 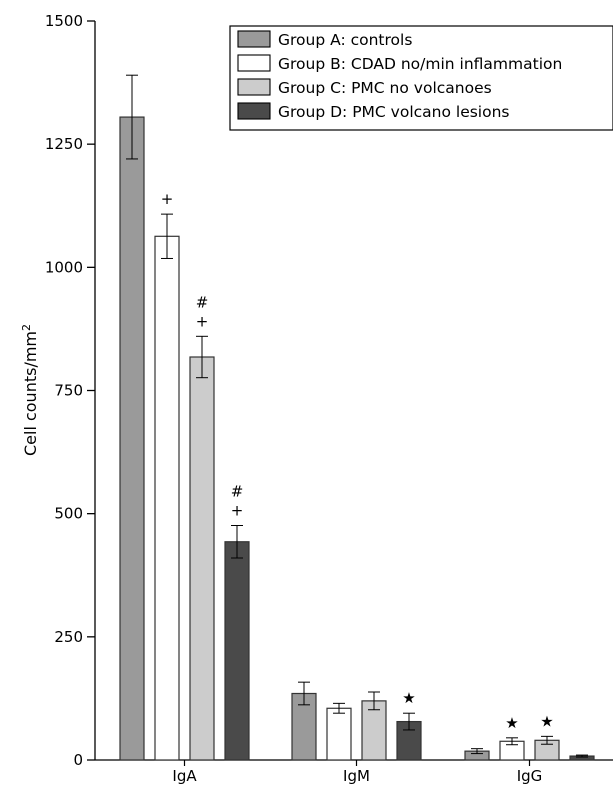 I want to click on legend-label: Group C: PMC no volcanoes, so click(x=385, y=88).